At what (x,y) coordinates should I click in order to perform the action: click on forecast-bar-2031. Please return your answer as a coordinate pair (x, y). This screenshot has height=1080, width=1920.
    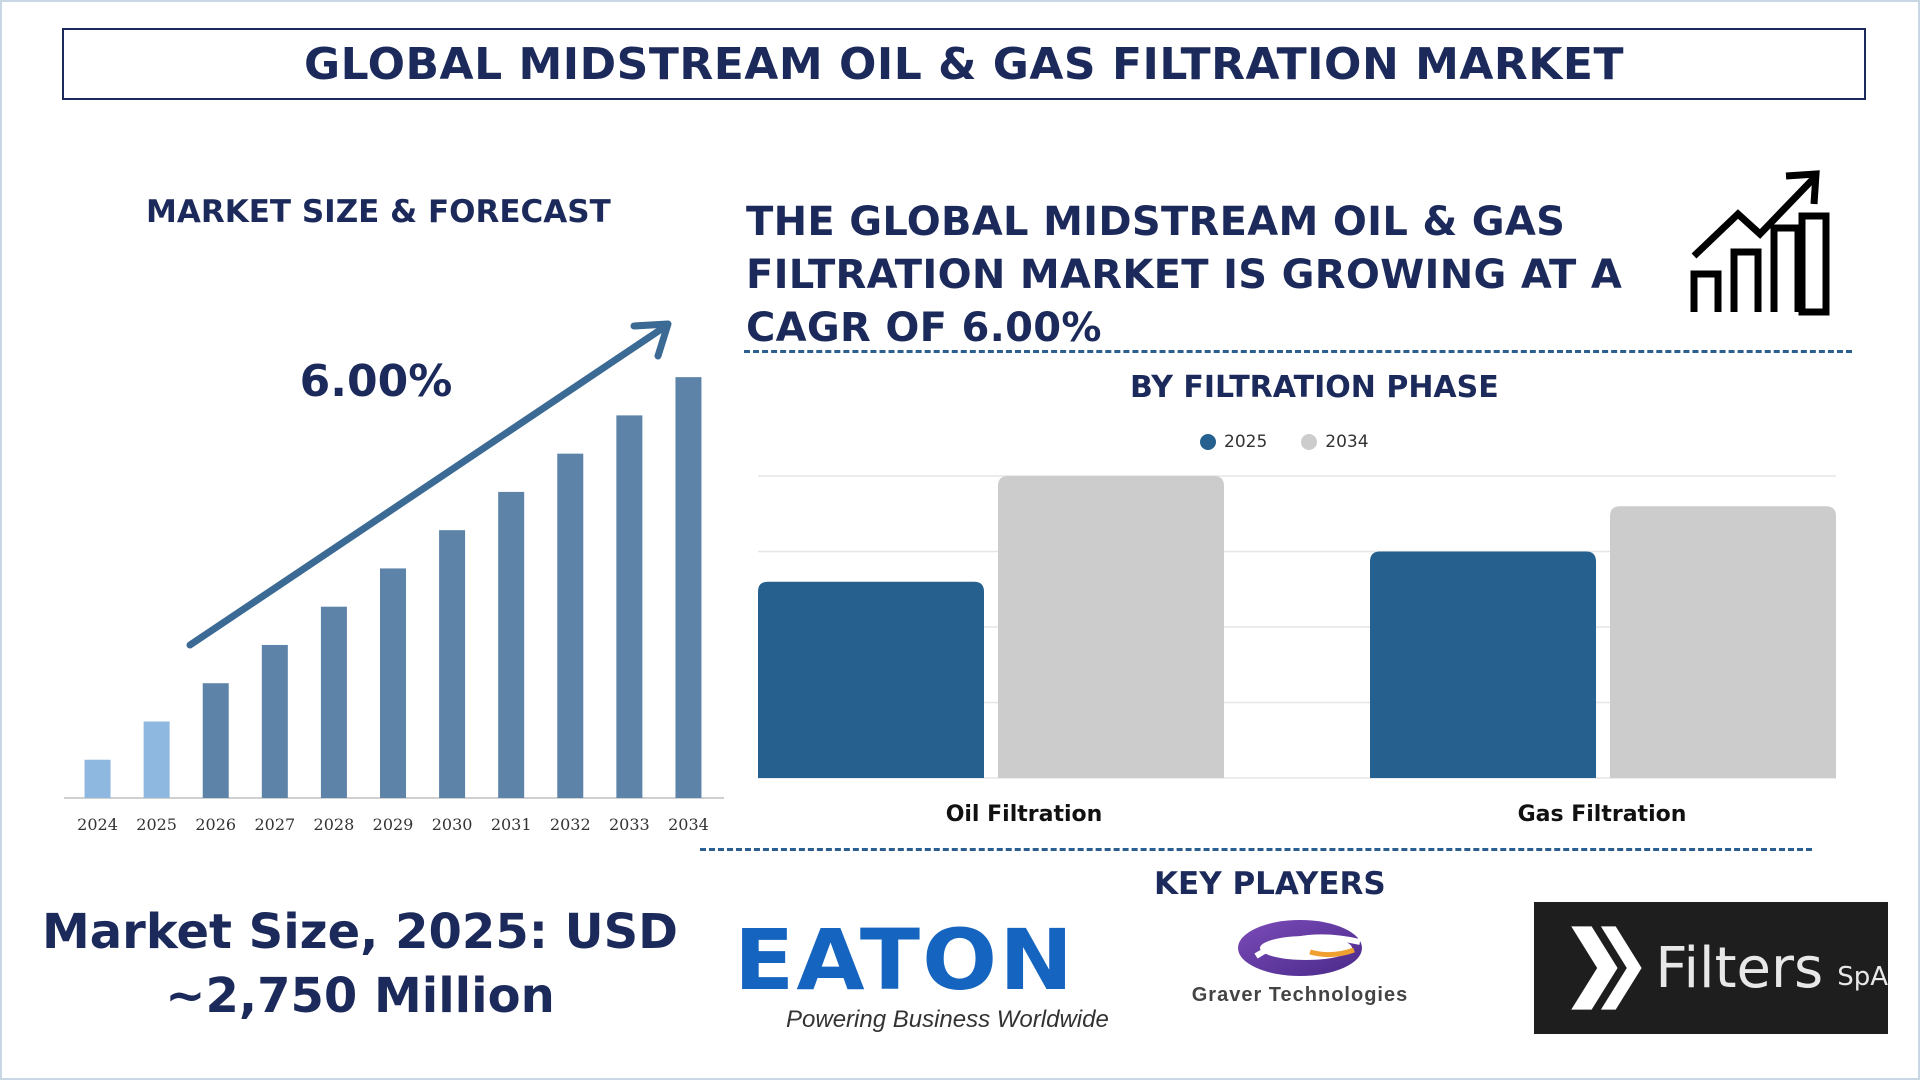
    Looking at the image, I should click on (511, 644).